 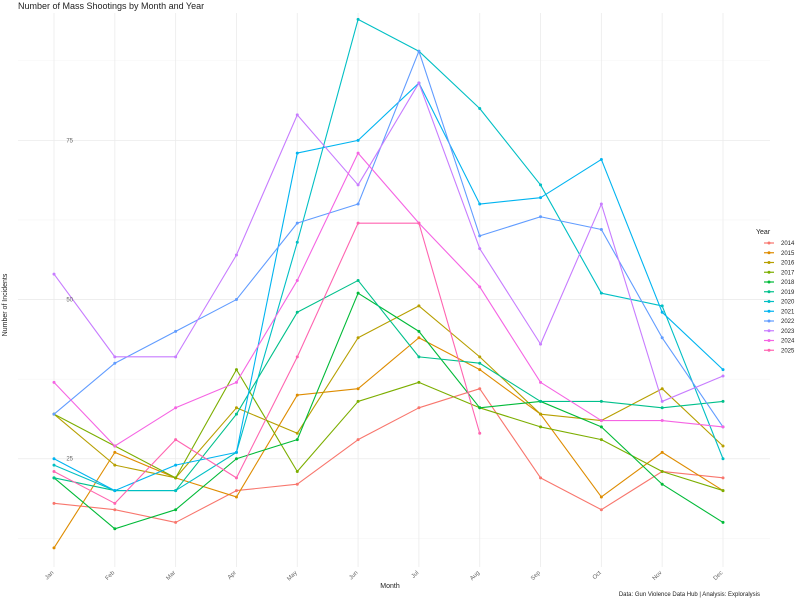 I want to click on legend-label-2022: 2022, so click(x=788, y=322).